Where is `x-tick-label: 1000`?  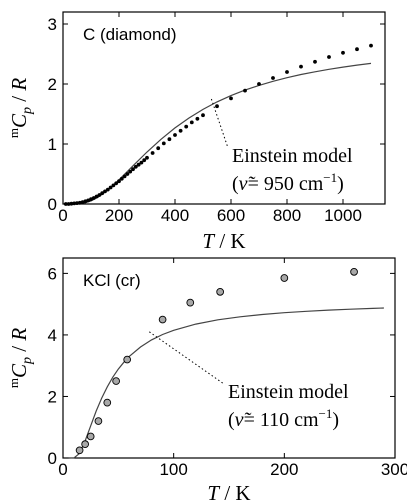
x-tick-label: 1000 is located at coordinates (343, 215).